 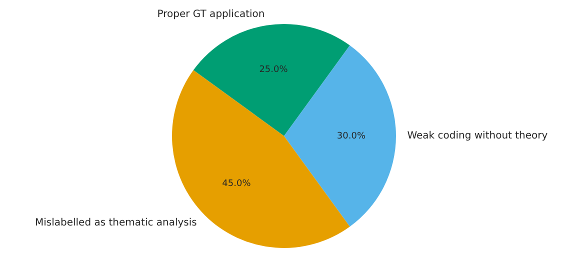 I want to click on slice-label: Proper GT application, so click(x=211, y=14).